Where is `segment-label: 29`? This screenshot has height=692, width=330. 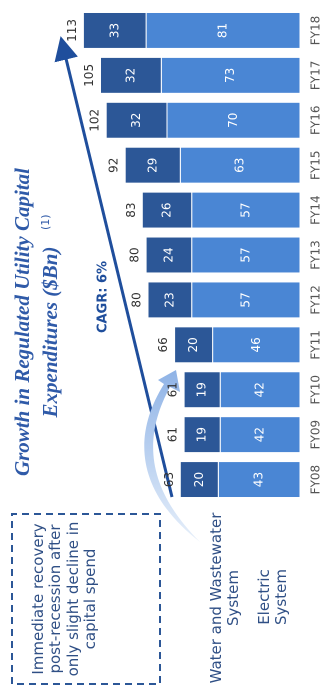 segment-label: 29 is located at coordinates (152, 165).